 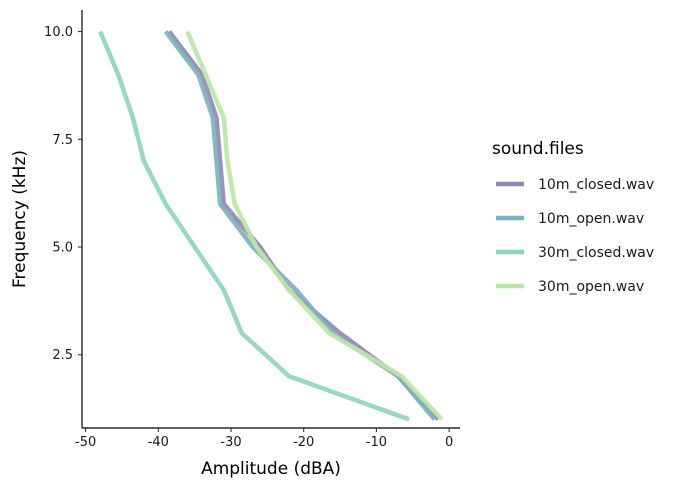 I want to click on x-axis-title: Amplitude (dBA), so click(x=271, y=469).